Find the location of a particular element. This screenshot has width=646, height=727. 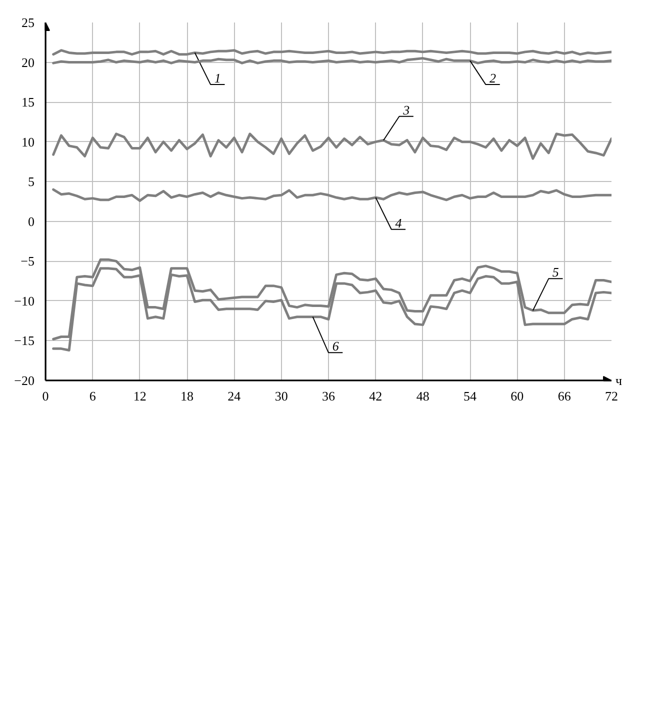

x-tick-label: 18 is located at coordinates (187, 396).